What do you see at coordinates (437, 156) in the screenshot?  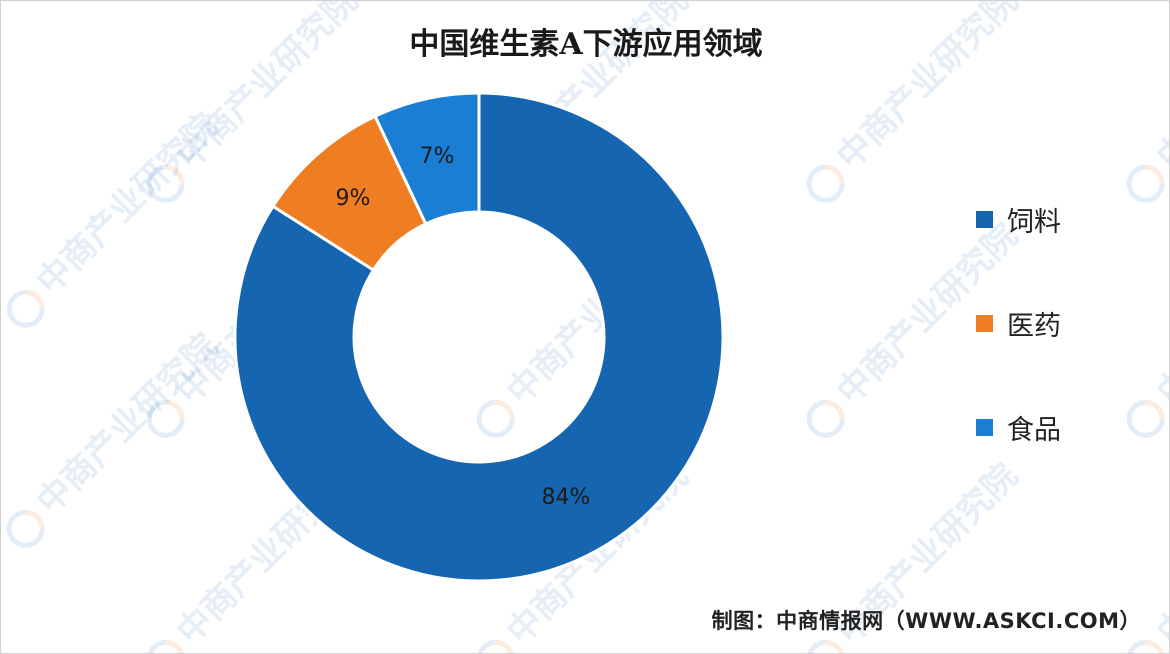 I see `data-label-food: 7%` at bounding box center [437, 156].